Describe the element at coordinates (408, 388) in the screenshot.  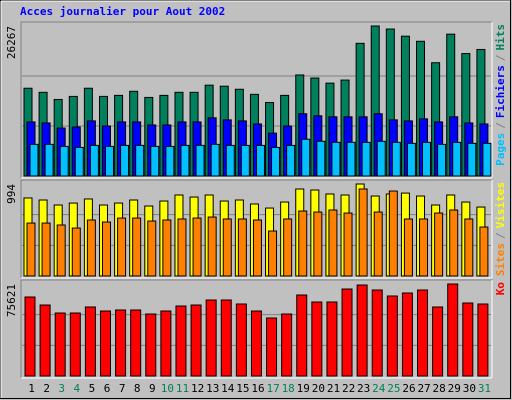
I see `x-tick-label: 26` at that location.